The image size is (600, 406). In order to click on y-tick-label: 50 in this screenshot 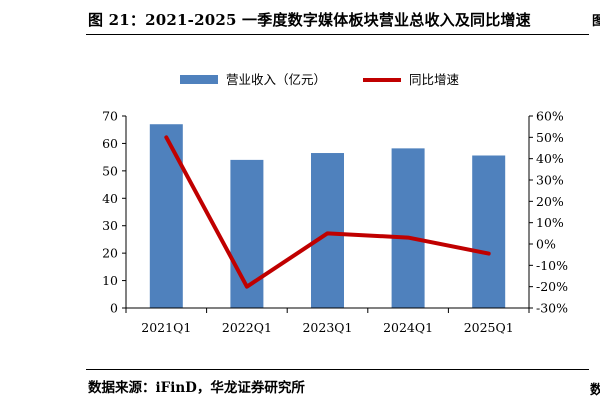, I will do `click(110, 170)`.